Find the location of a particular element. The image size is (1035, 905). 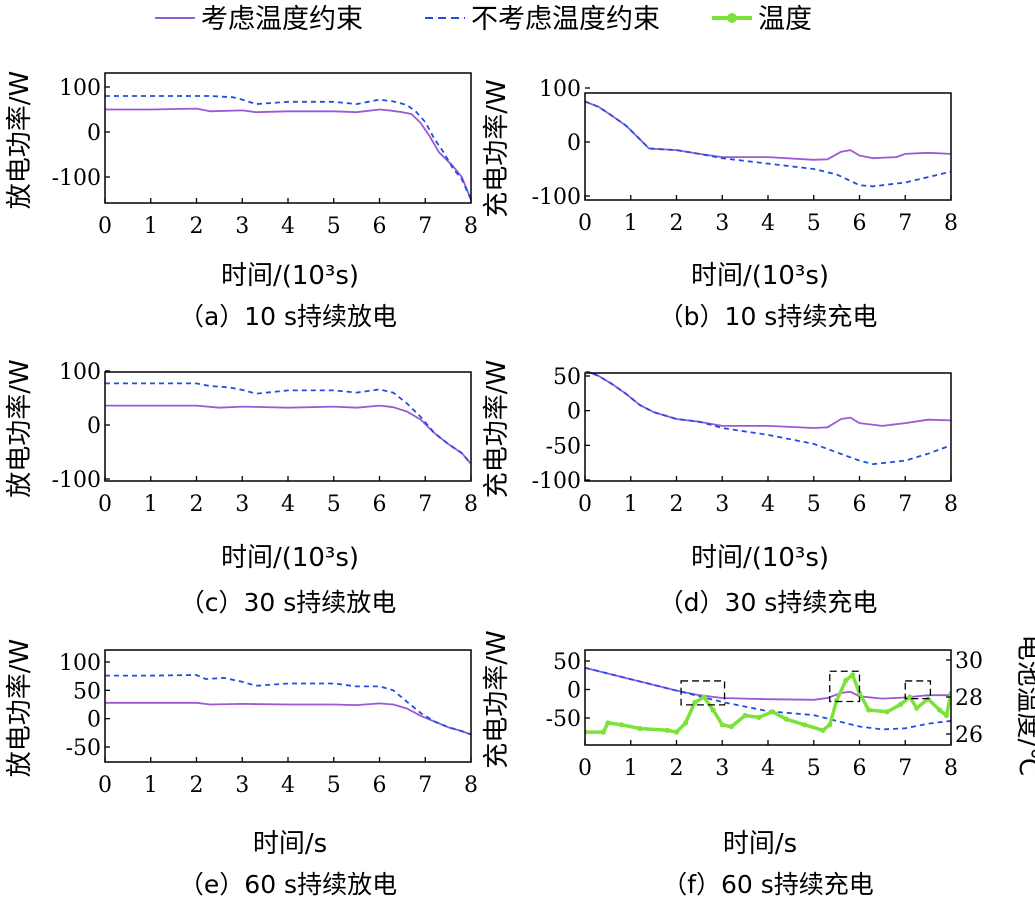

x-tick-label-e-1: 1 is located at coordinates (151, 785).